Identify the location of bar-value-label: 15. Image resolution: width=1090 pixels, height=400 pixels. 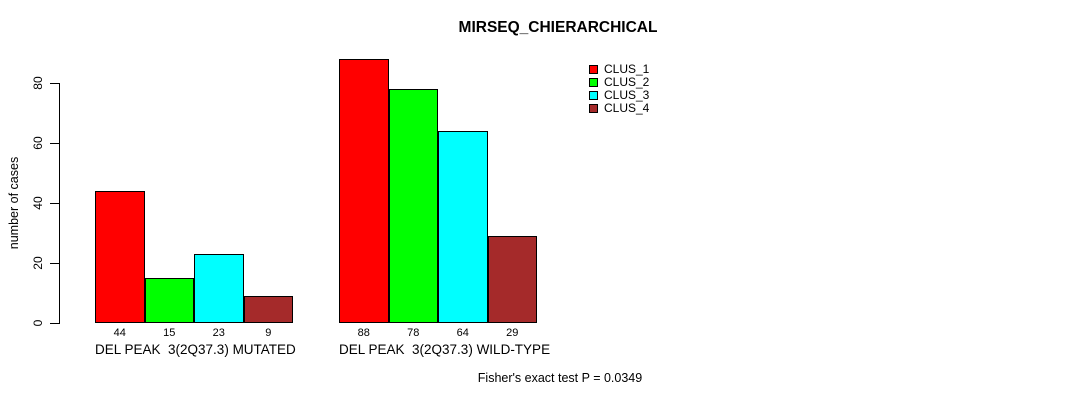
(169, 333).